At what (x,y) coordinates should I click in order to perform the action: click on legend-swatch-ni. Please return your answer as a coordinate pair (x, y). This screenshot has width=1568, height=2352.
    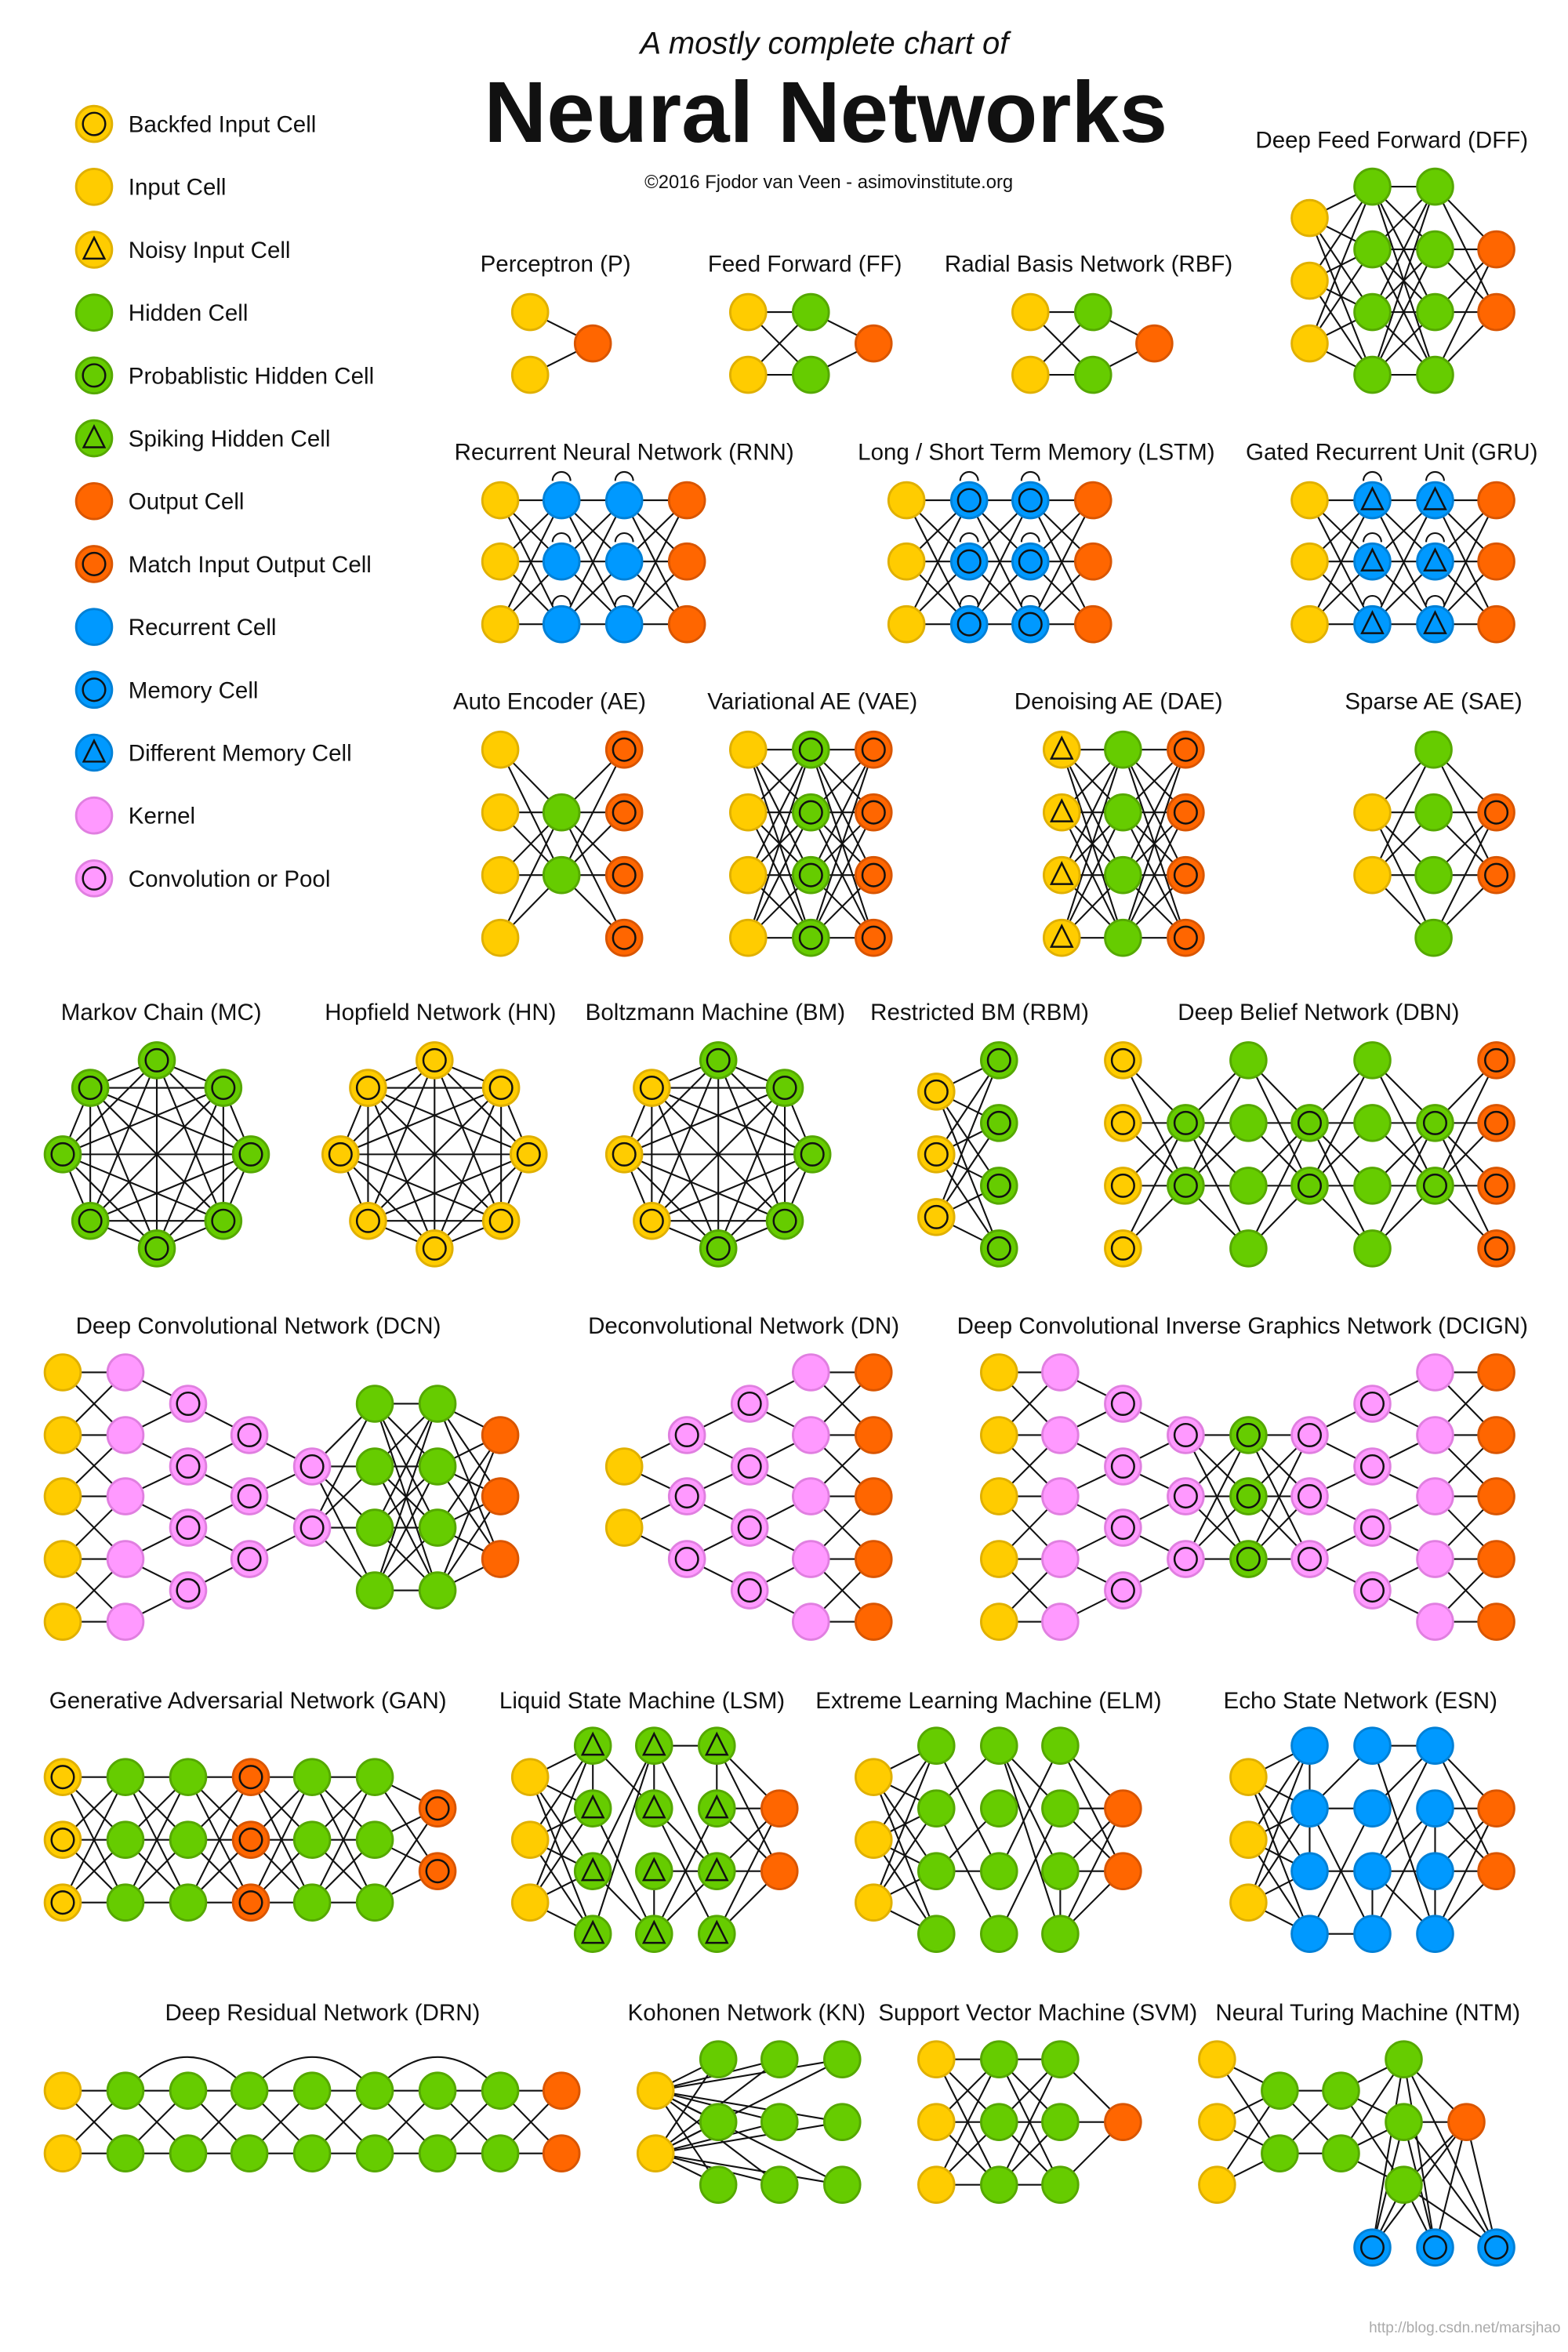
    Looking at the image, I should click on (94, 249).